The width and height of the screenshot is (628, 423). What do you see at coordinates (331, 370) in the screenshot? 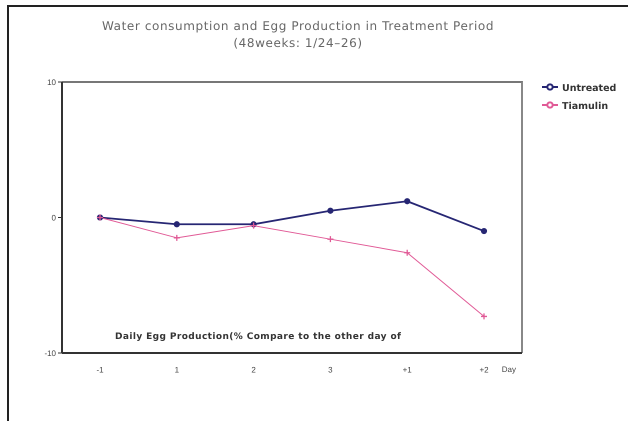
I see `x-tick-label: 3` at bounding box center [331, 370].